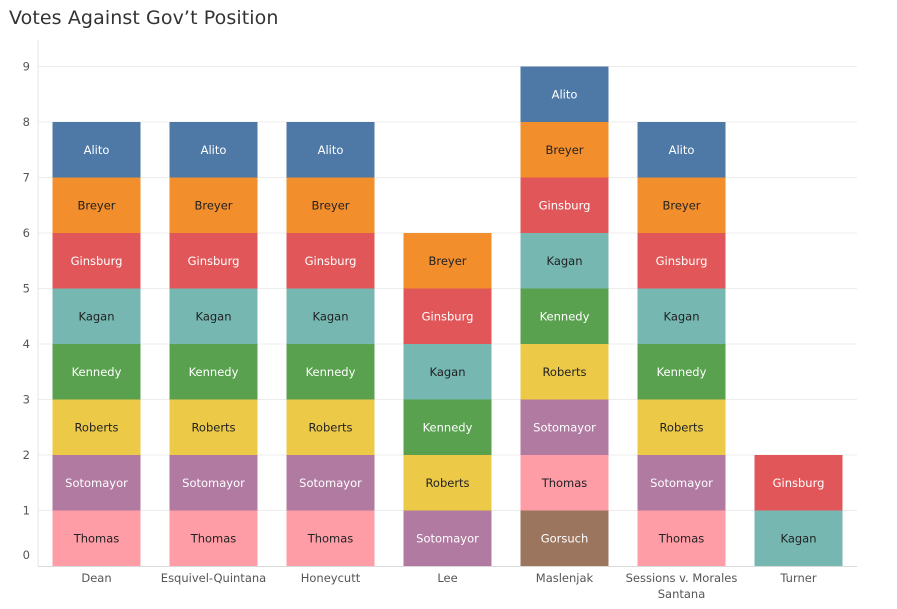 The height and width of the screenshot is (609, 897). I want to click on y-tick-label: 3, so click(26, 400).